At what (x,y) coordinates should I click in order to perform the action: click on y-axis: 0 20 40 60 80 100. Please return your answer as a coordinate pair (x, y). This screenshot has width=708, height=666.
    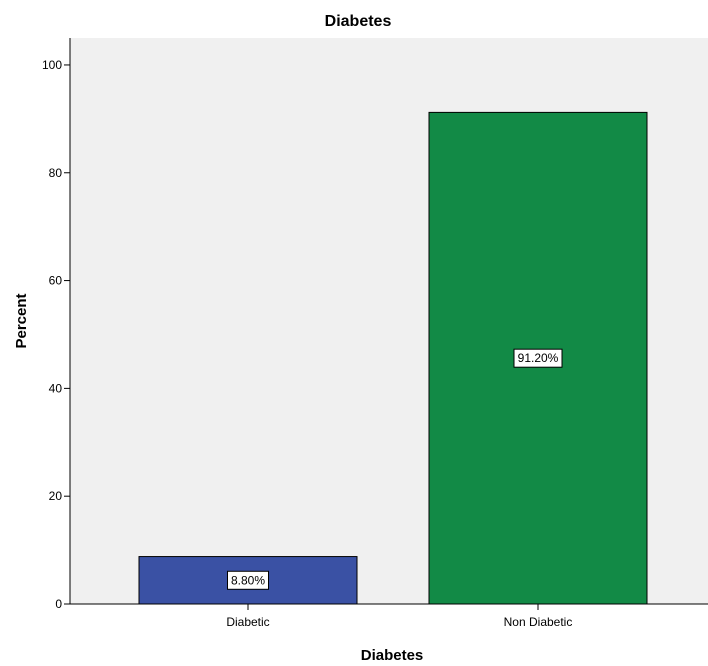
    Looking at the image, I should click on (56, 324).